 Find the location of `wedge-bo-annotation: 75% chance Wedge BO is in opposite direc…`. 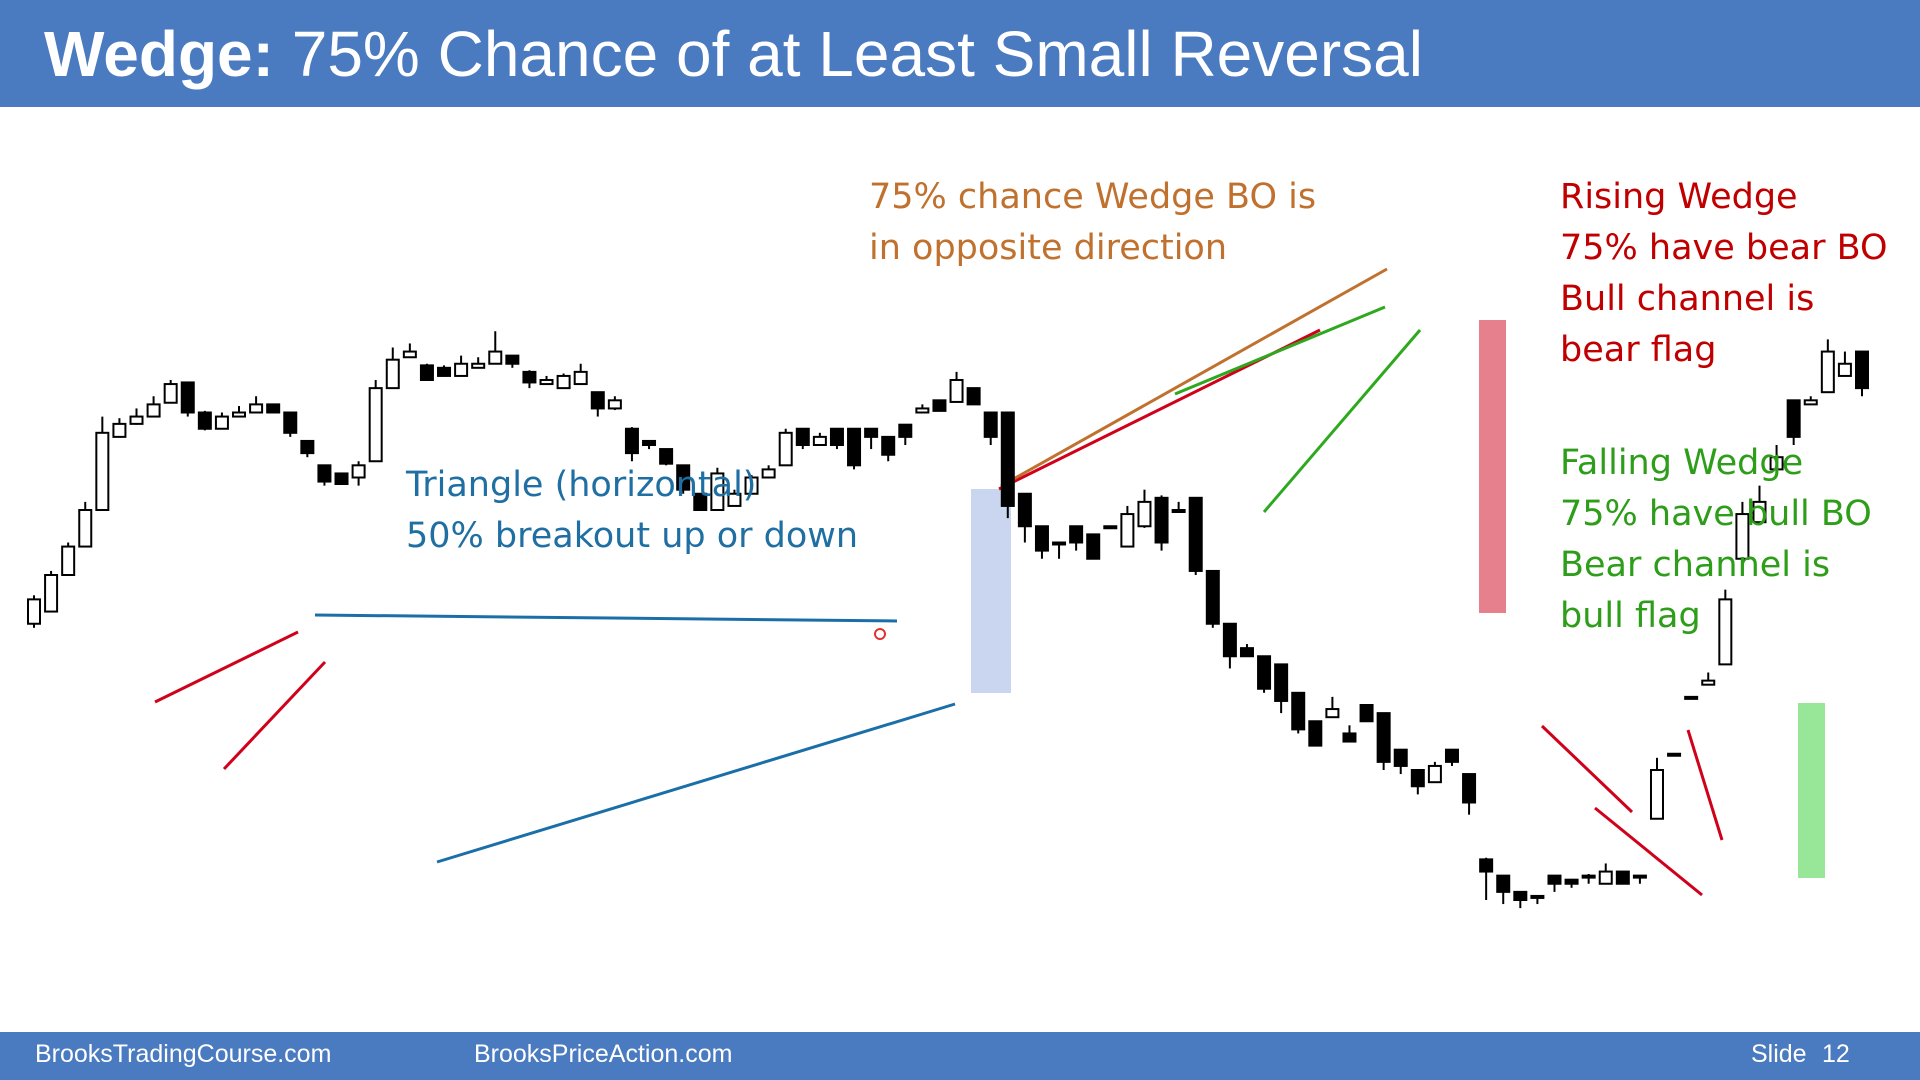

wedge-bo-annotation: 75% chance Wedge BO is in opposite direc… is located at coordinates (1092, 223).